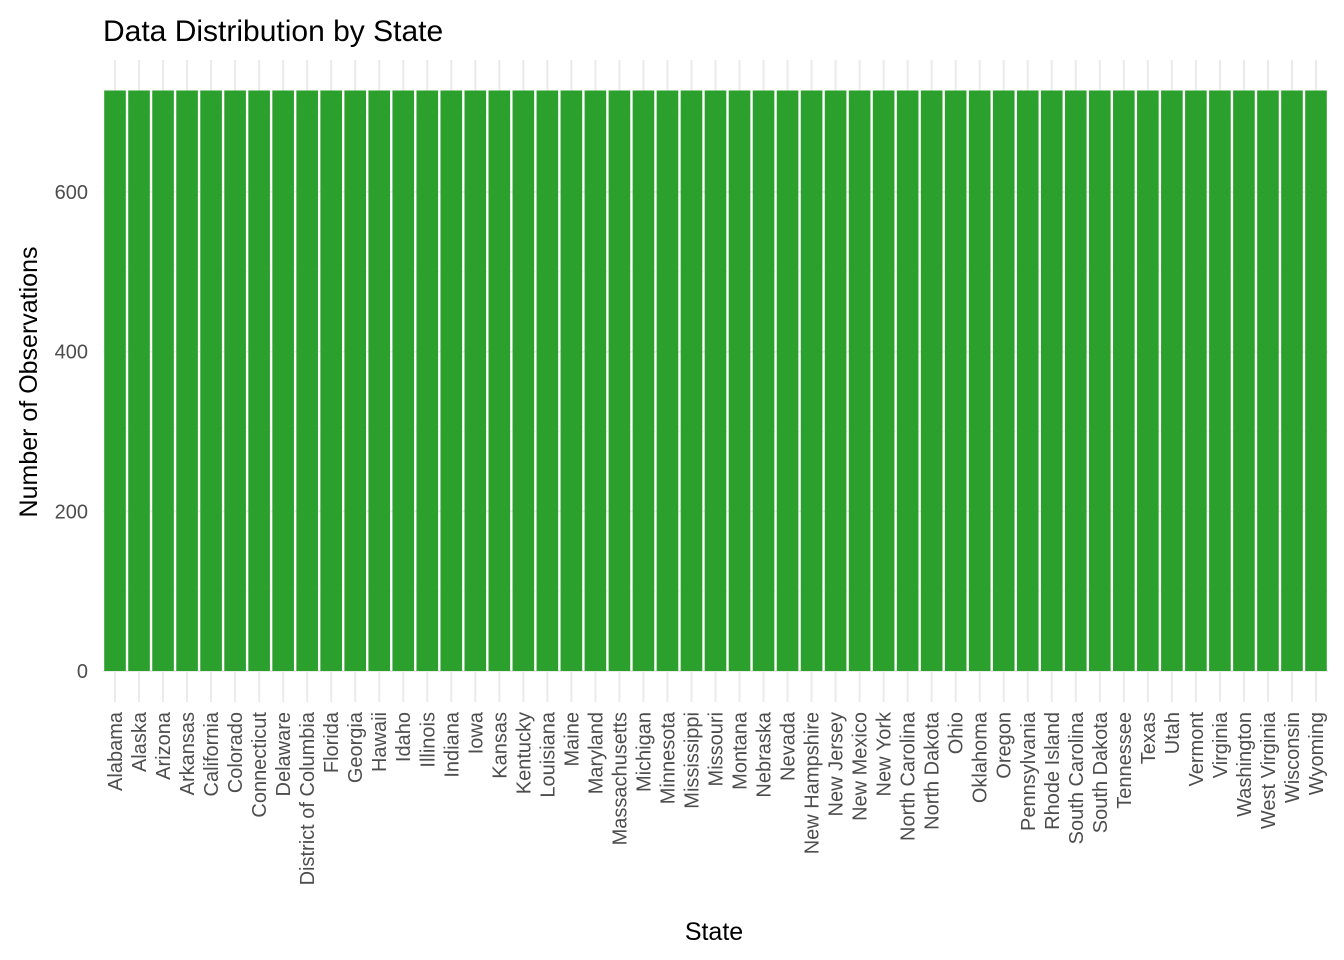 This screenshot has height=960, width=1344. What do you see at coordinates (714, 932) in the screenshot?
I see `x-axis-title: State` at bounding box center [714, 932].